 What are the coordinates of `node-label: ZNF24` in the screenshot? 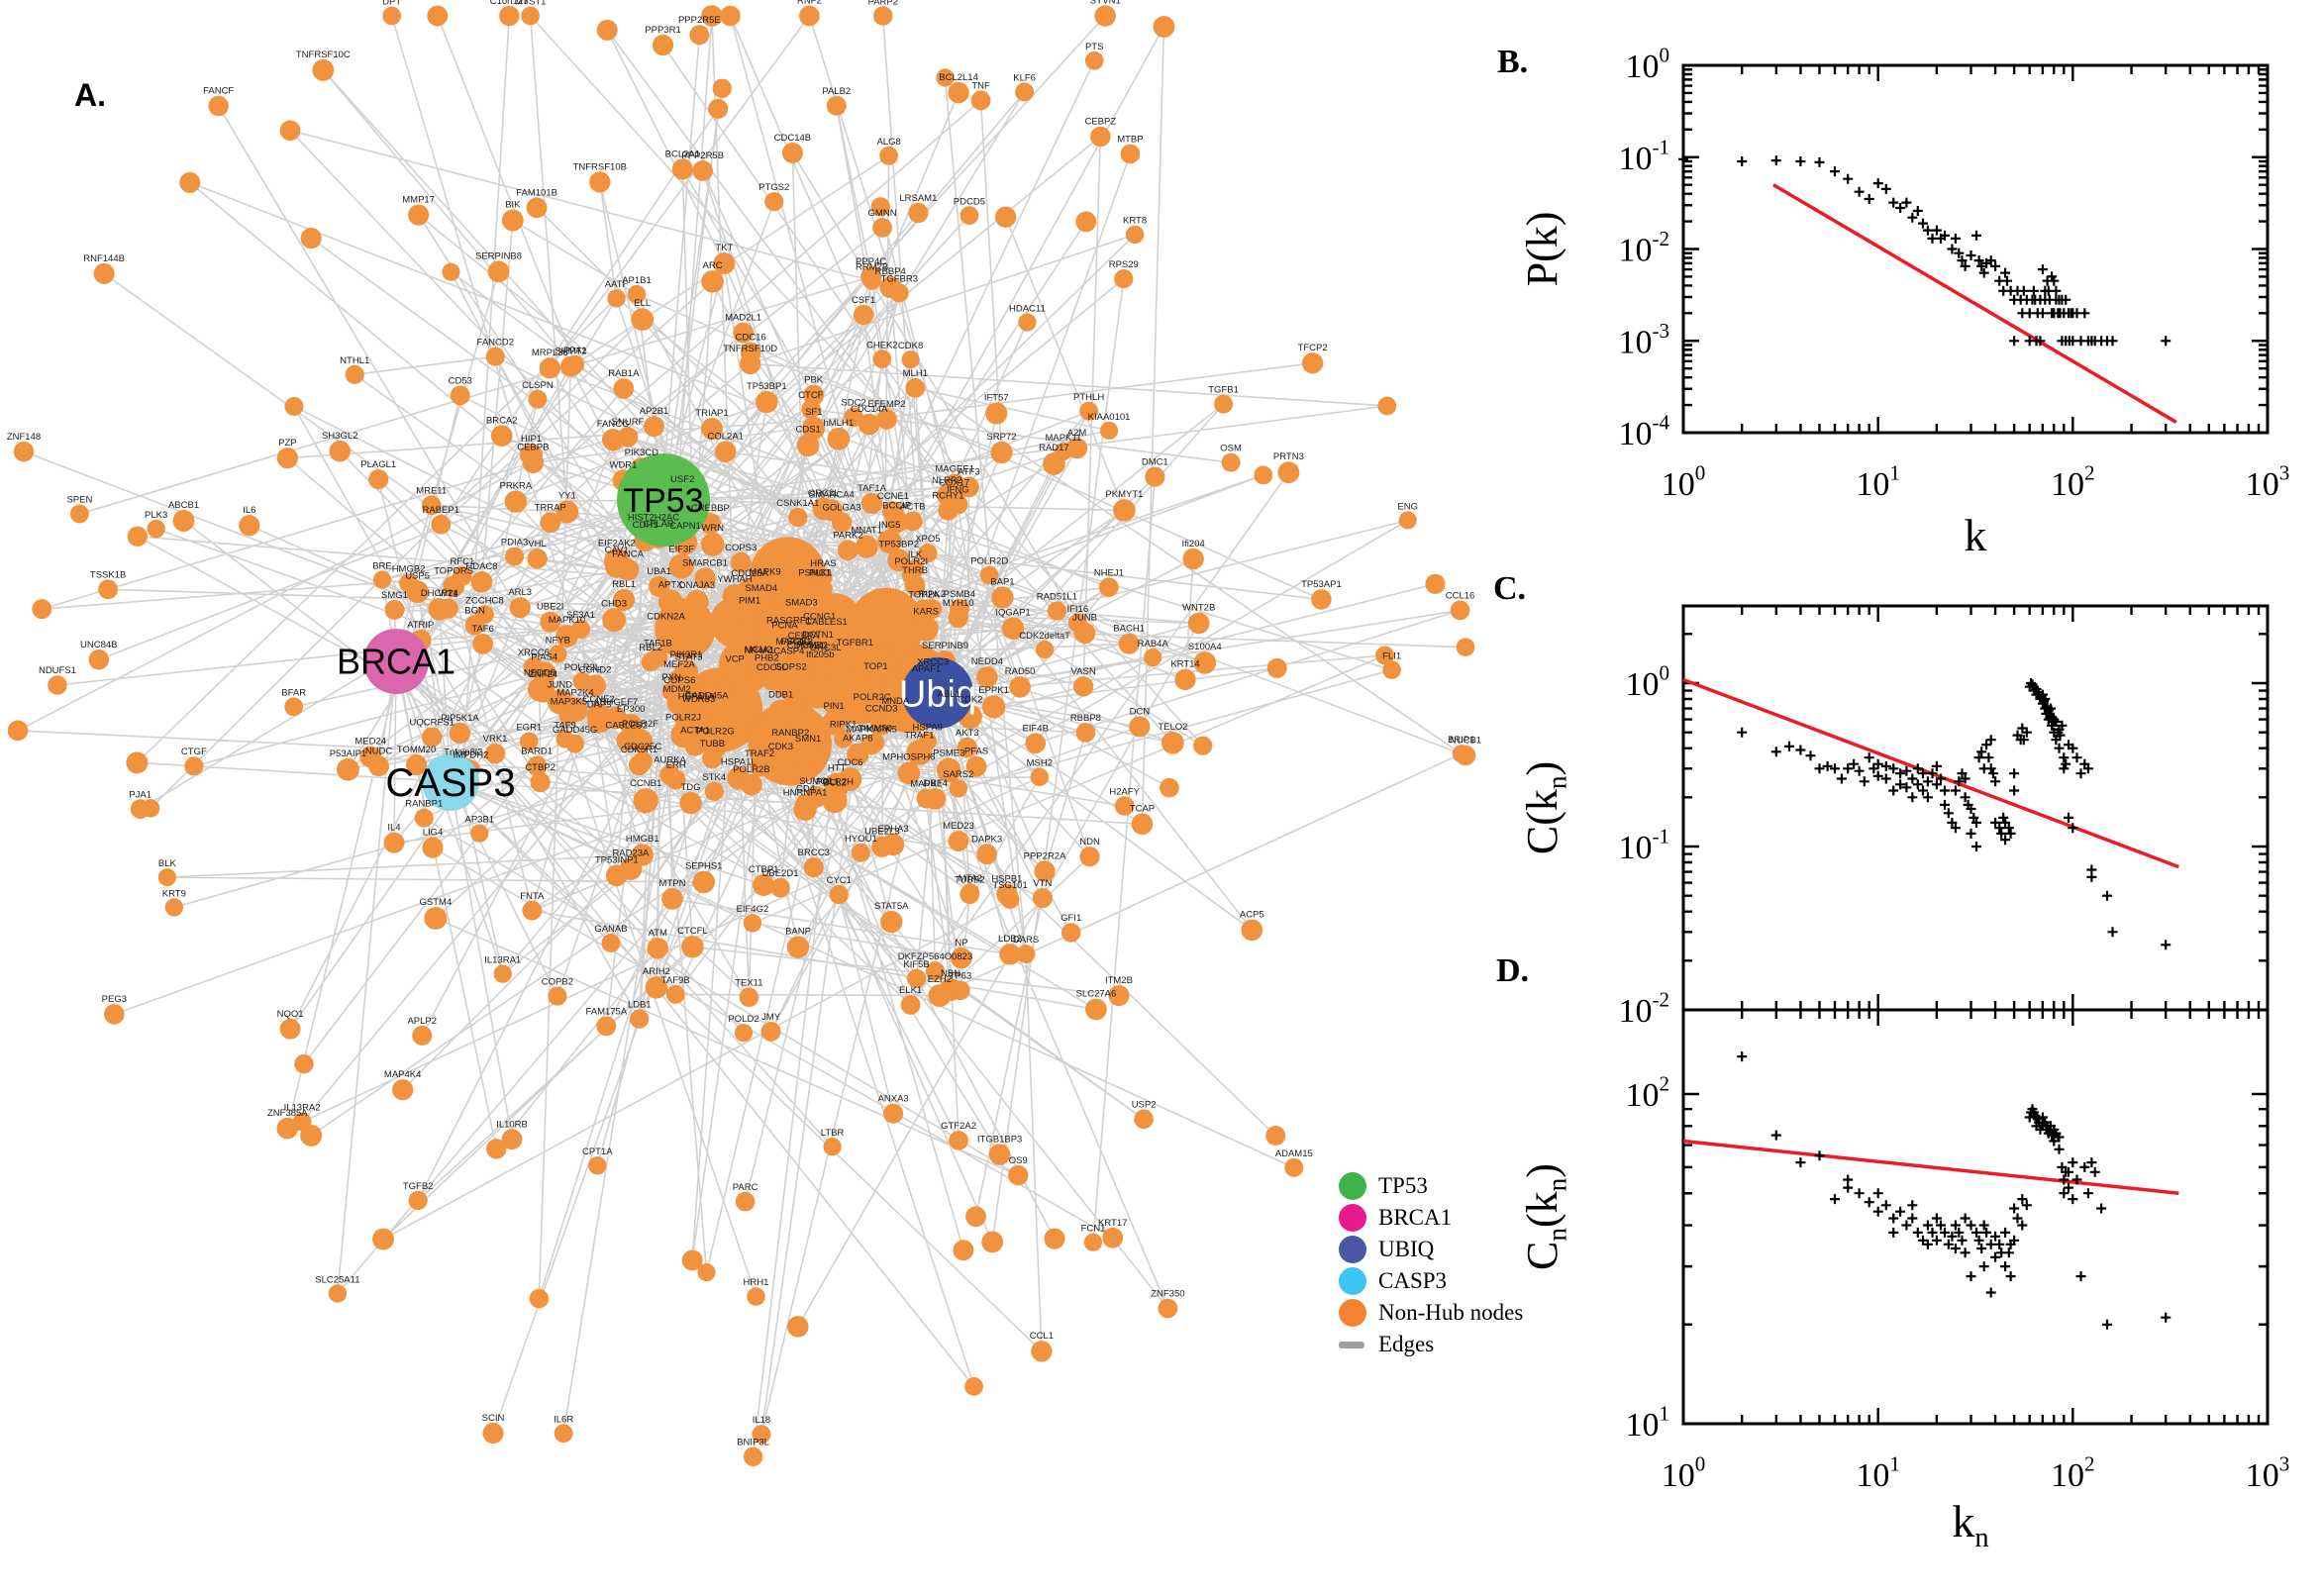 It's located at (543, 675).